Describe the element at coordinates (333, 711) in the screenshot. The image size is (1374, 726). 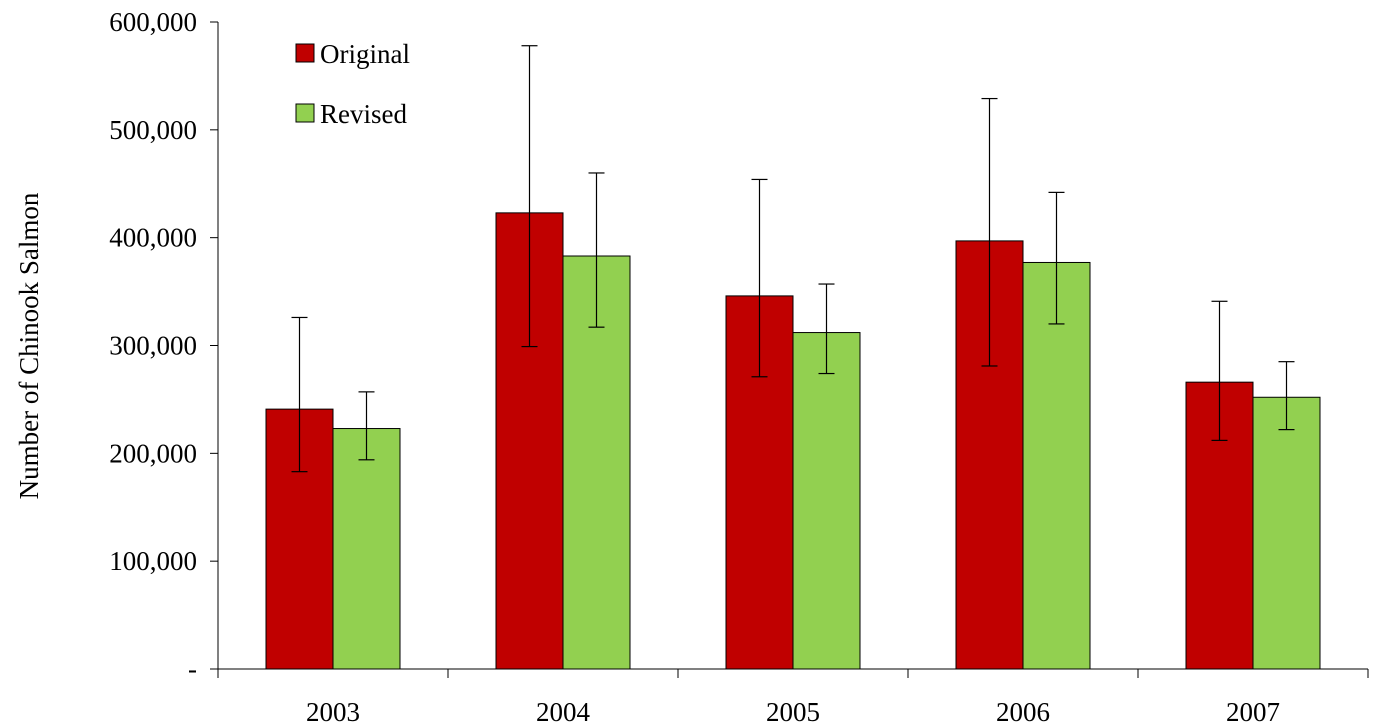
I see `x-tick-label: 2003` at that location.